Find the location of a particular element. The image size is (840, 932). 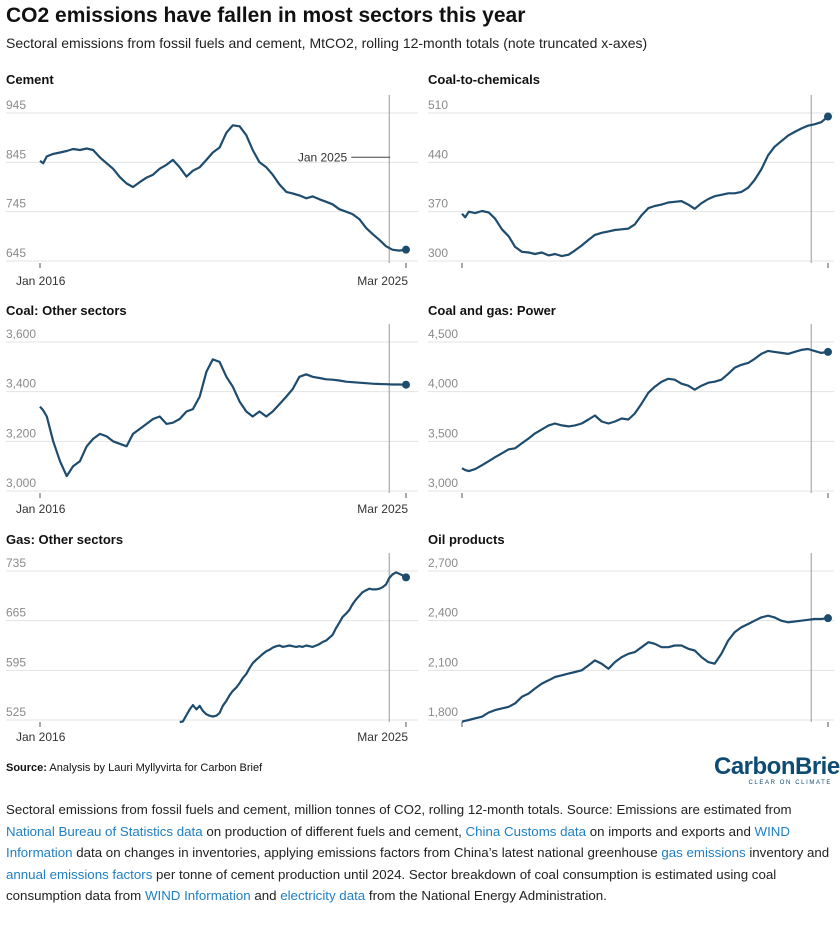

y-tick-label: 4,000 is located at coordinates (443, 384).